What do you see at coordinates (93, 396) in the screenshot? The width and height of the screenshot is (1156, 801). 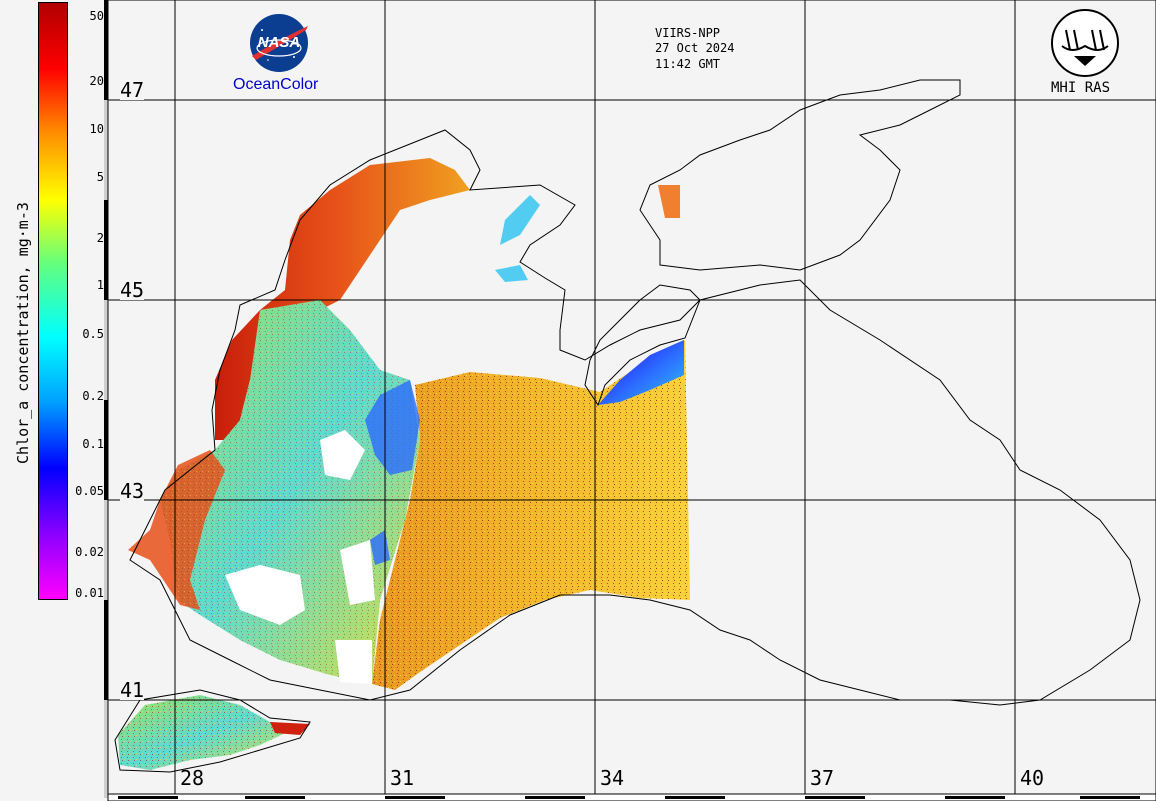 I see `colorbar-tick: 0.2` at bounding box center [93, 396].